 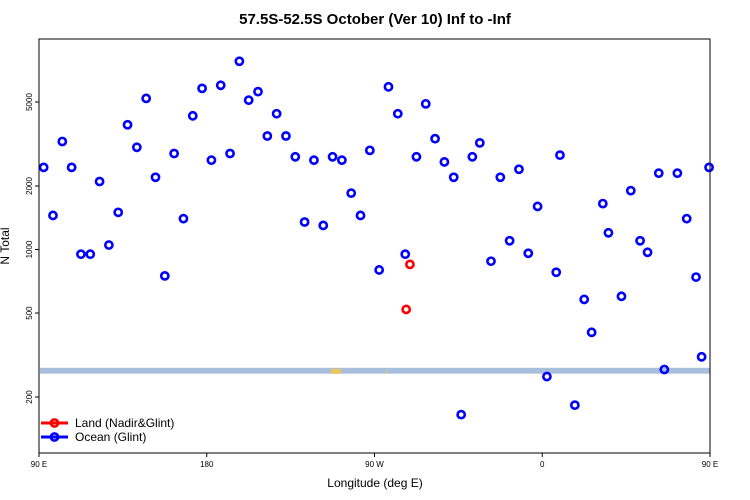 I want to click on legend-land-marker, so click(x=54, y=423).